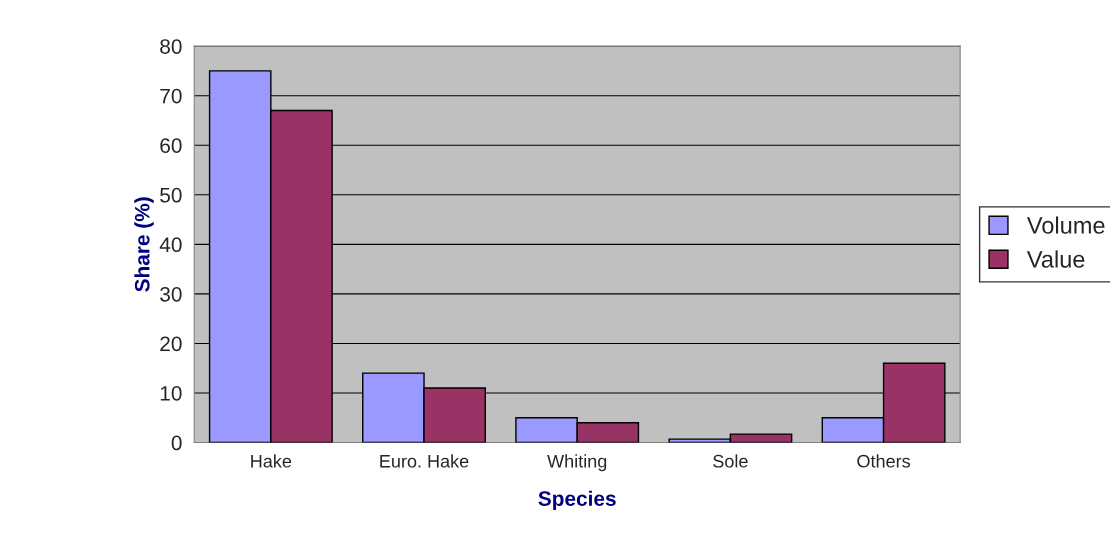  What do you see at coordinates (171, 146) in the screenshot?
I see `y-tick-label: 60` at bounding box center [171, 146].